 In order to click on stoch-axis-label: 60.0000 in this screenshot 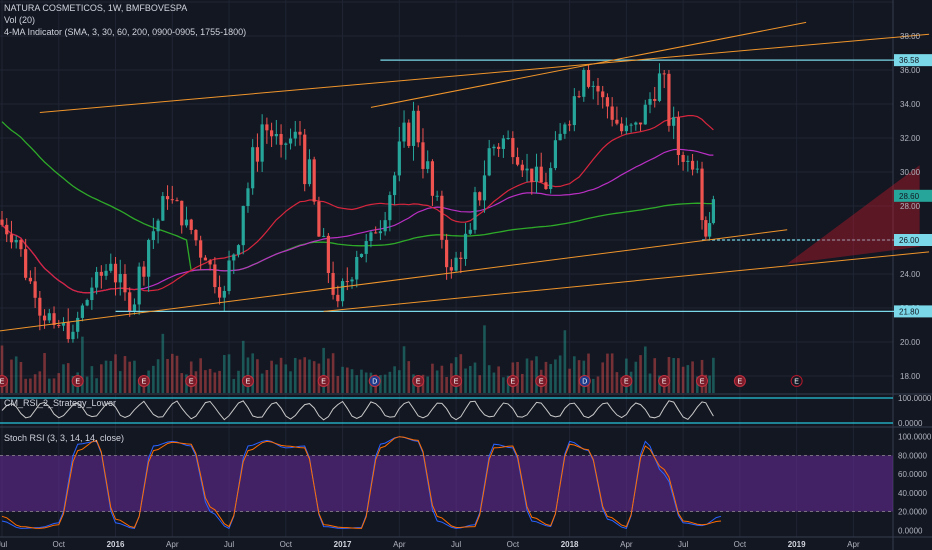, I will do `click(912, 474)`.